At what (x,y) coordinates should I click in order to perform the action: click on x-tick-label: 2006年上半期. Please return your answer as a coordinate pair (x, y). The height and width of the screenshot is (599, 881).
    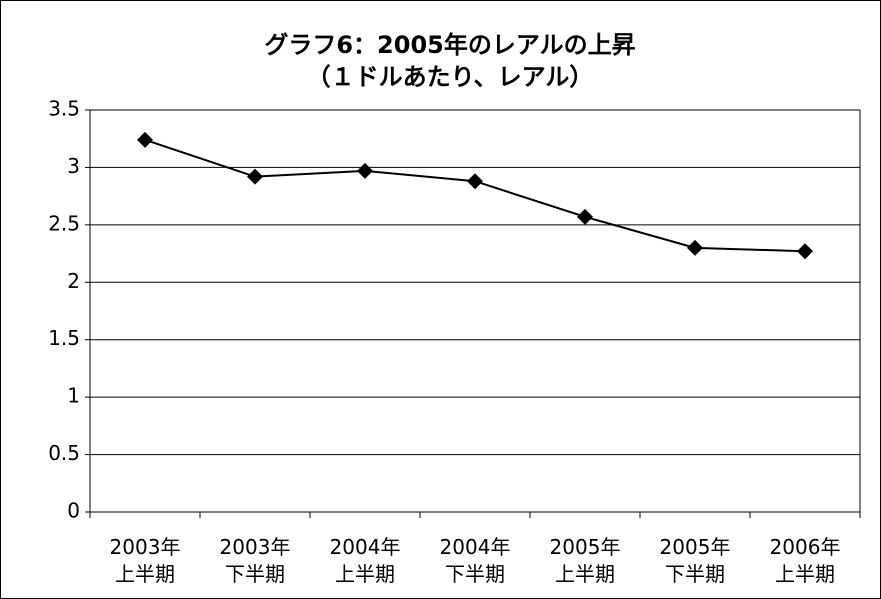
    Looking at the image, I should click on (805, 560).